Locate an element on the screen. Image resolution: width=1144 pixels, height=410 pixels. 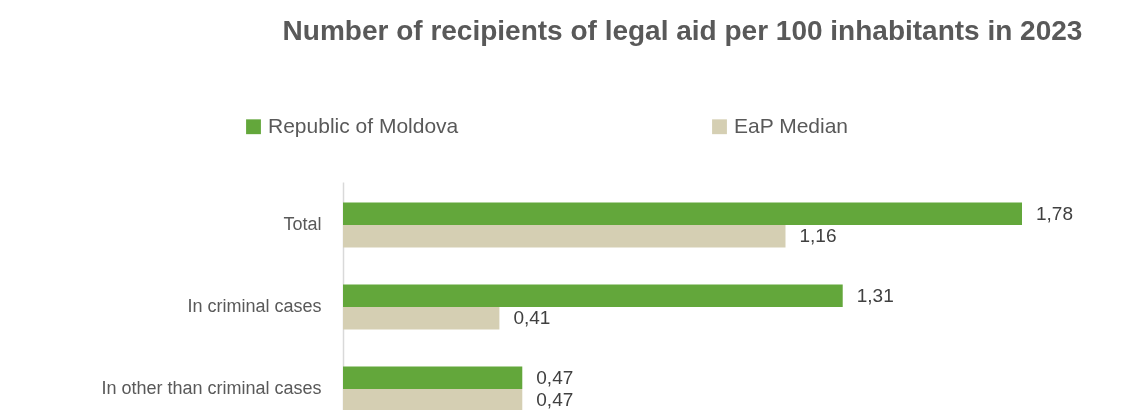
data-label: 1,78 is located at coordinates (1054, 213).